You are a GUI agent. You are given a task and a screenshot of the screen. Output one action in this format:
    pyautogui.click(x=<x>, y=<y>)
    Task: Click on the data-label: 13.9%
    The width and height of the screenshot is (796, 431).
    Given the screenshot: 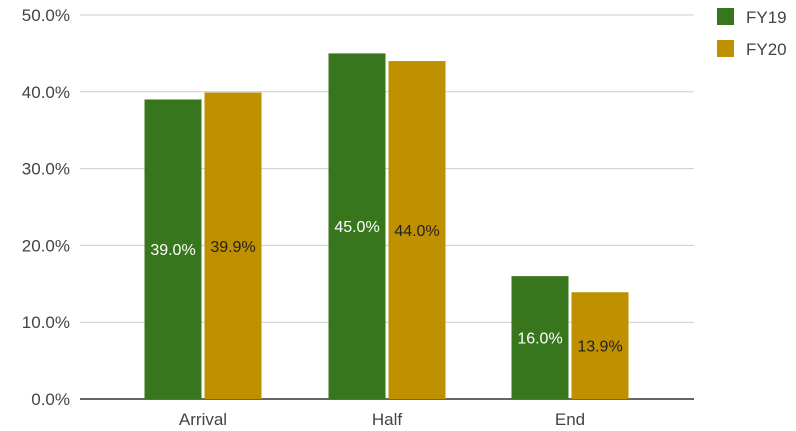 What is the action you would take?
    pyautogui.click(x=599, y=347)
    